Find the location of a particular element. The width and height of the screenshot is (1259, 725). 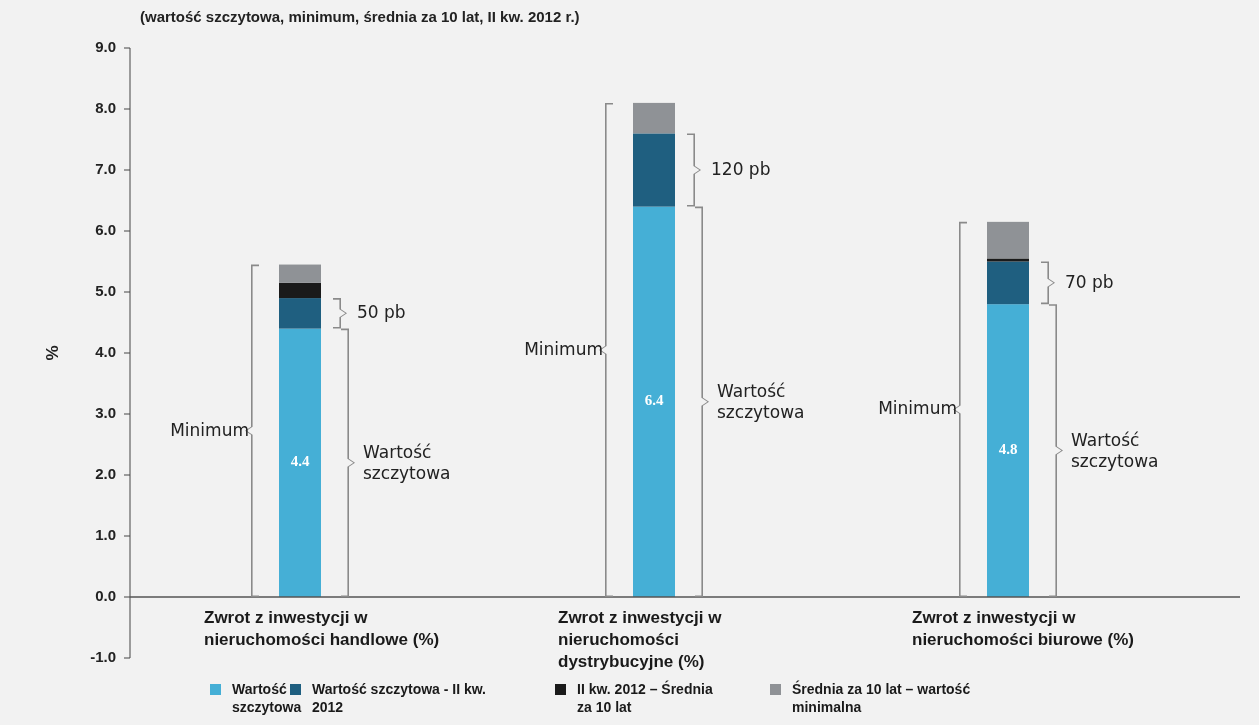

y-tick-label: 3.0 is located at coordinates (105, 412).